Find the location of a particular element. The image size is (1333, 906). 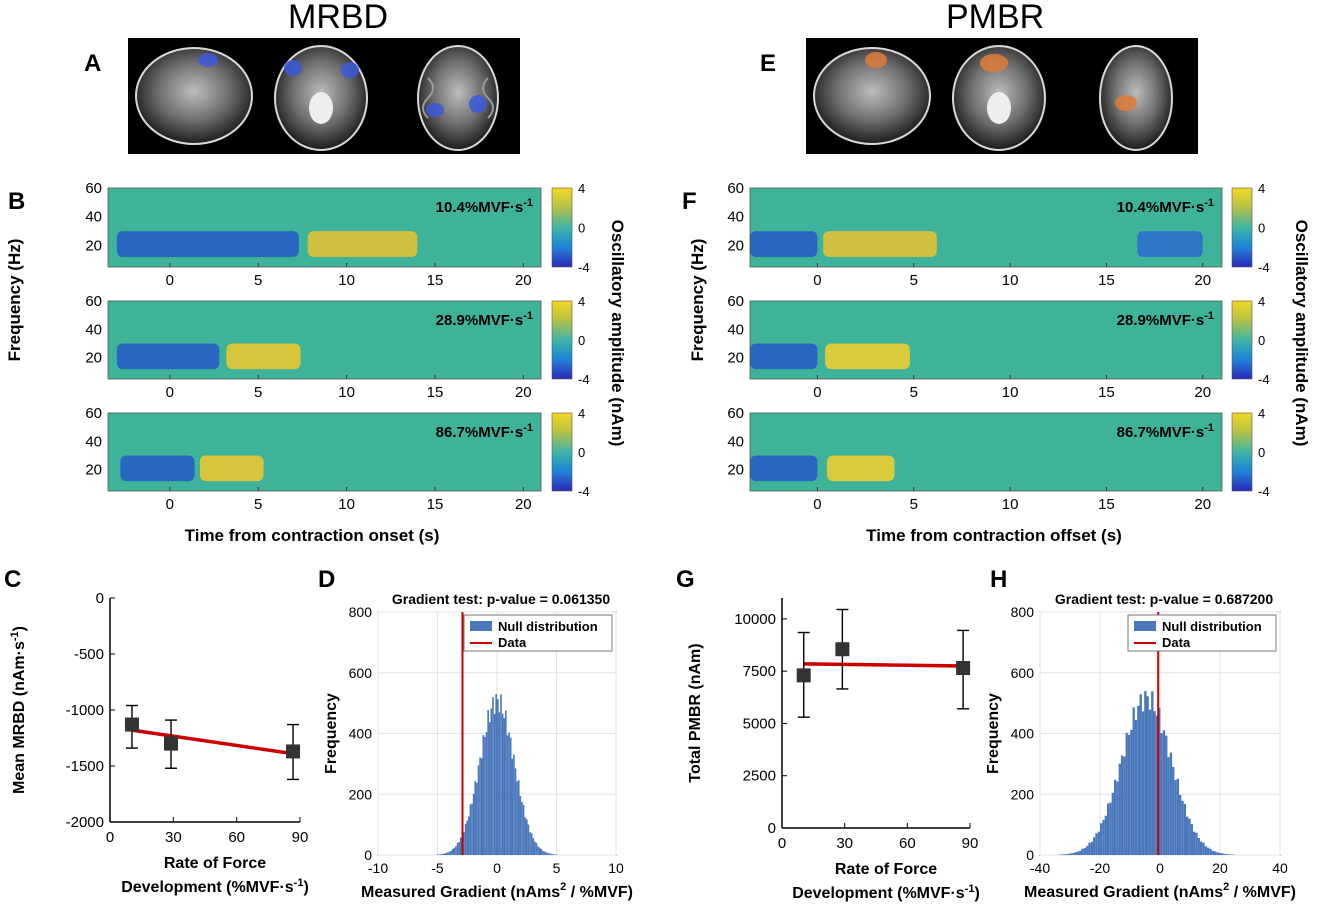

x-tick-label: 40 is located at coordinates (1280, 868).